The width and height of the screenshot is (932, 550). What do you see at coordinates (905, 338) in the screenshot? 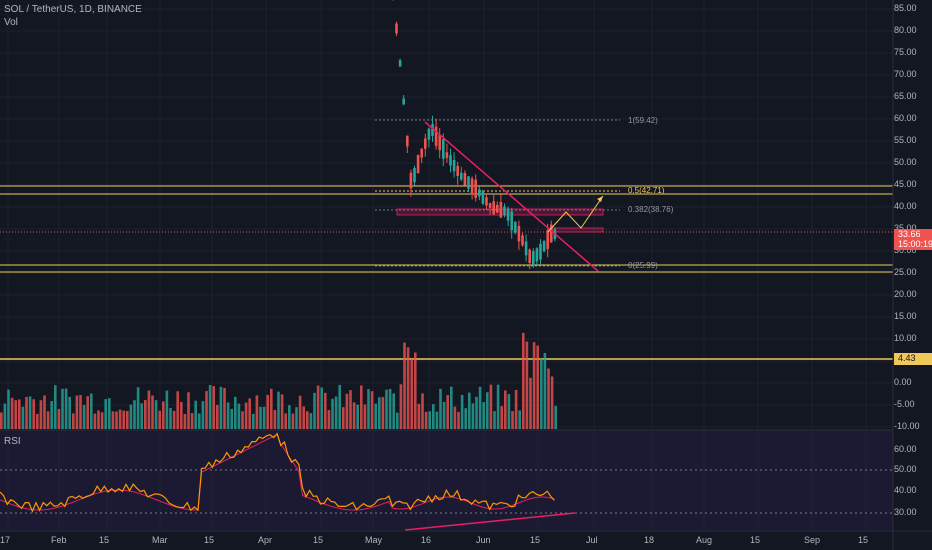
I see `price-axis-label: 10.00` at bounding box center [905, 338].